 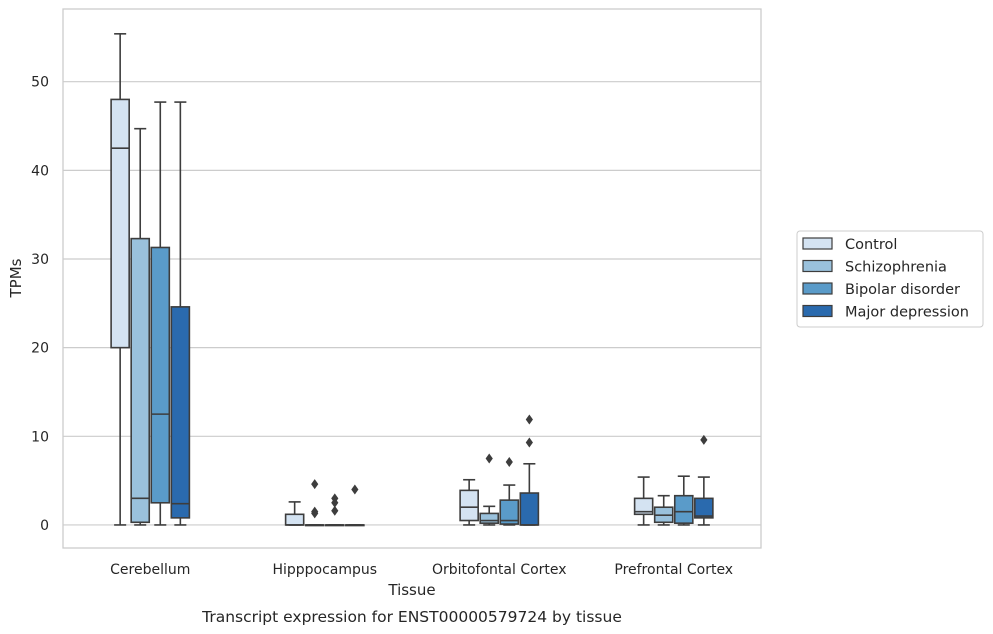 I want to click on y-tick-label: 30, so click(x=40, y=260).